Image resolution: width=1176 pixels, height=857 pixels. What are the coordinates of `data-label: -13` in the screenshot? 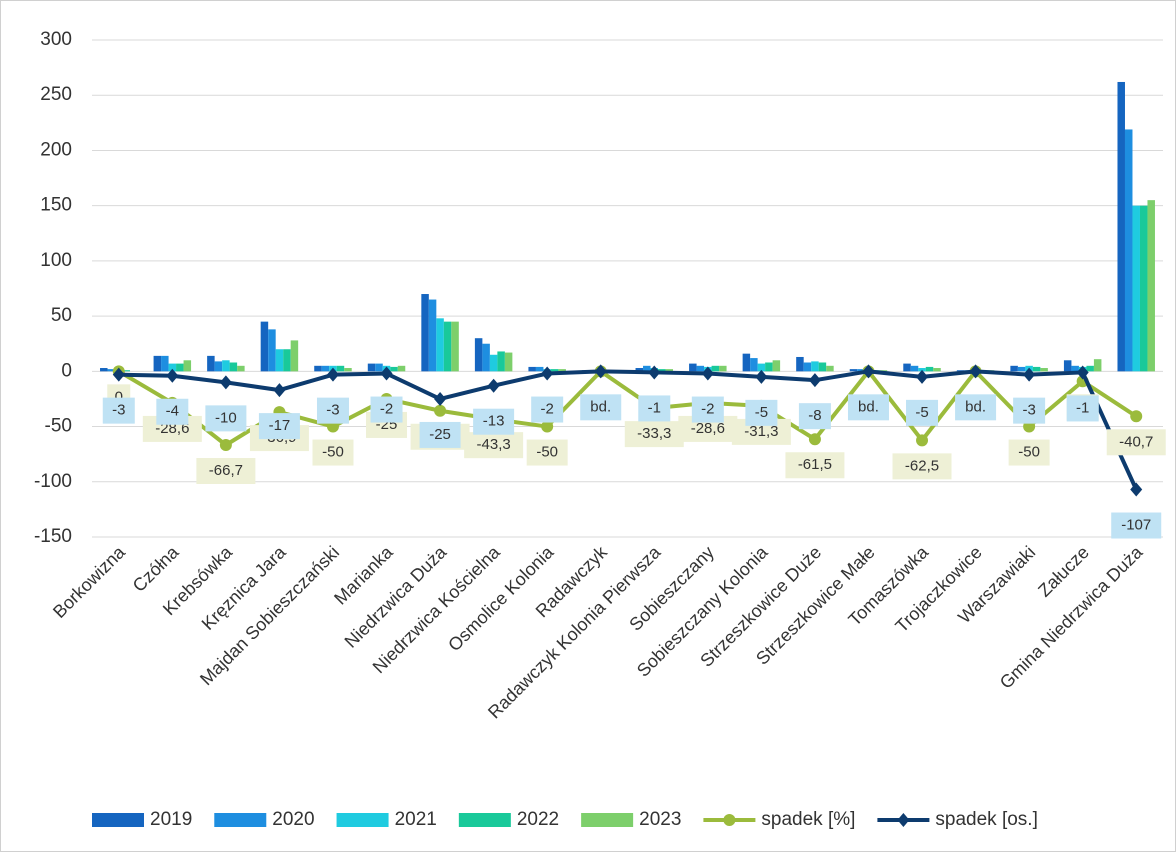 It's located at (494, 421).